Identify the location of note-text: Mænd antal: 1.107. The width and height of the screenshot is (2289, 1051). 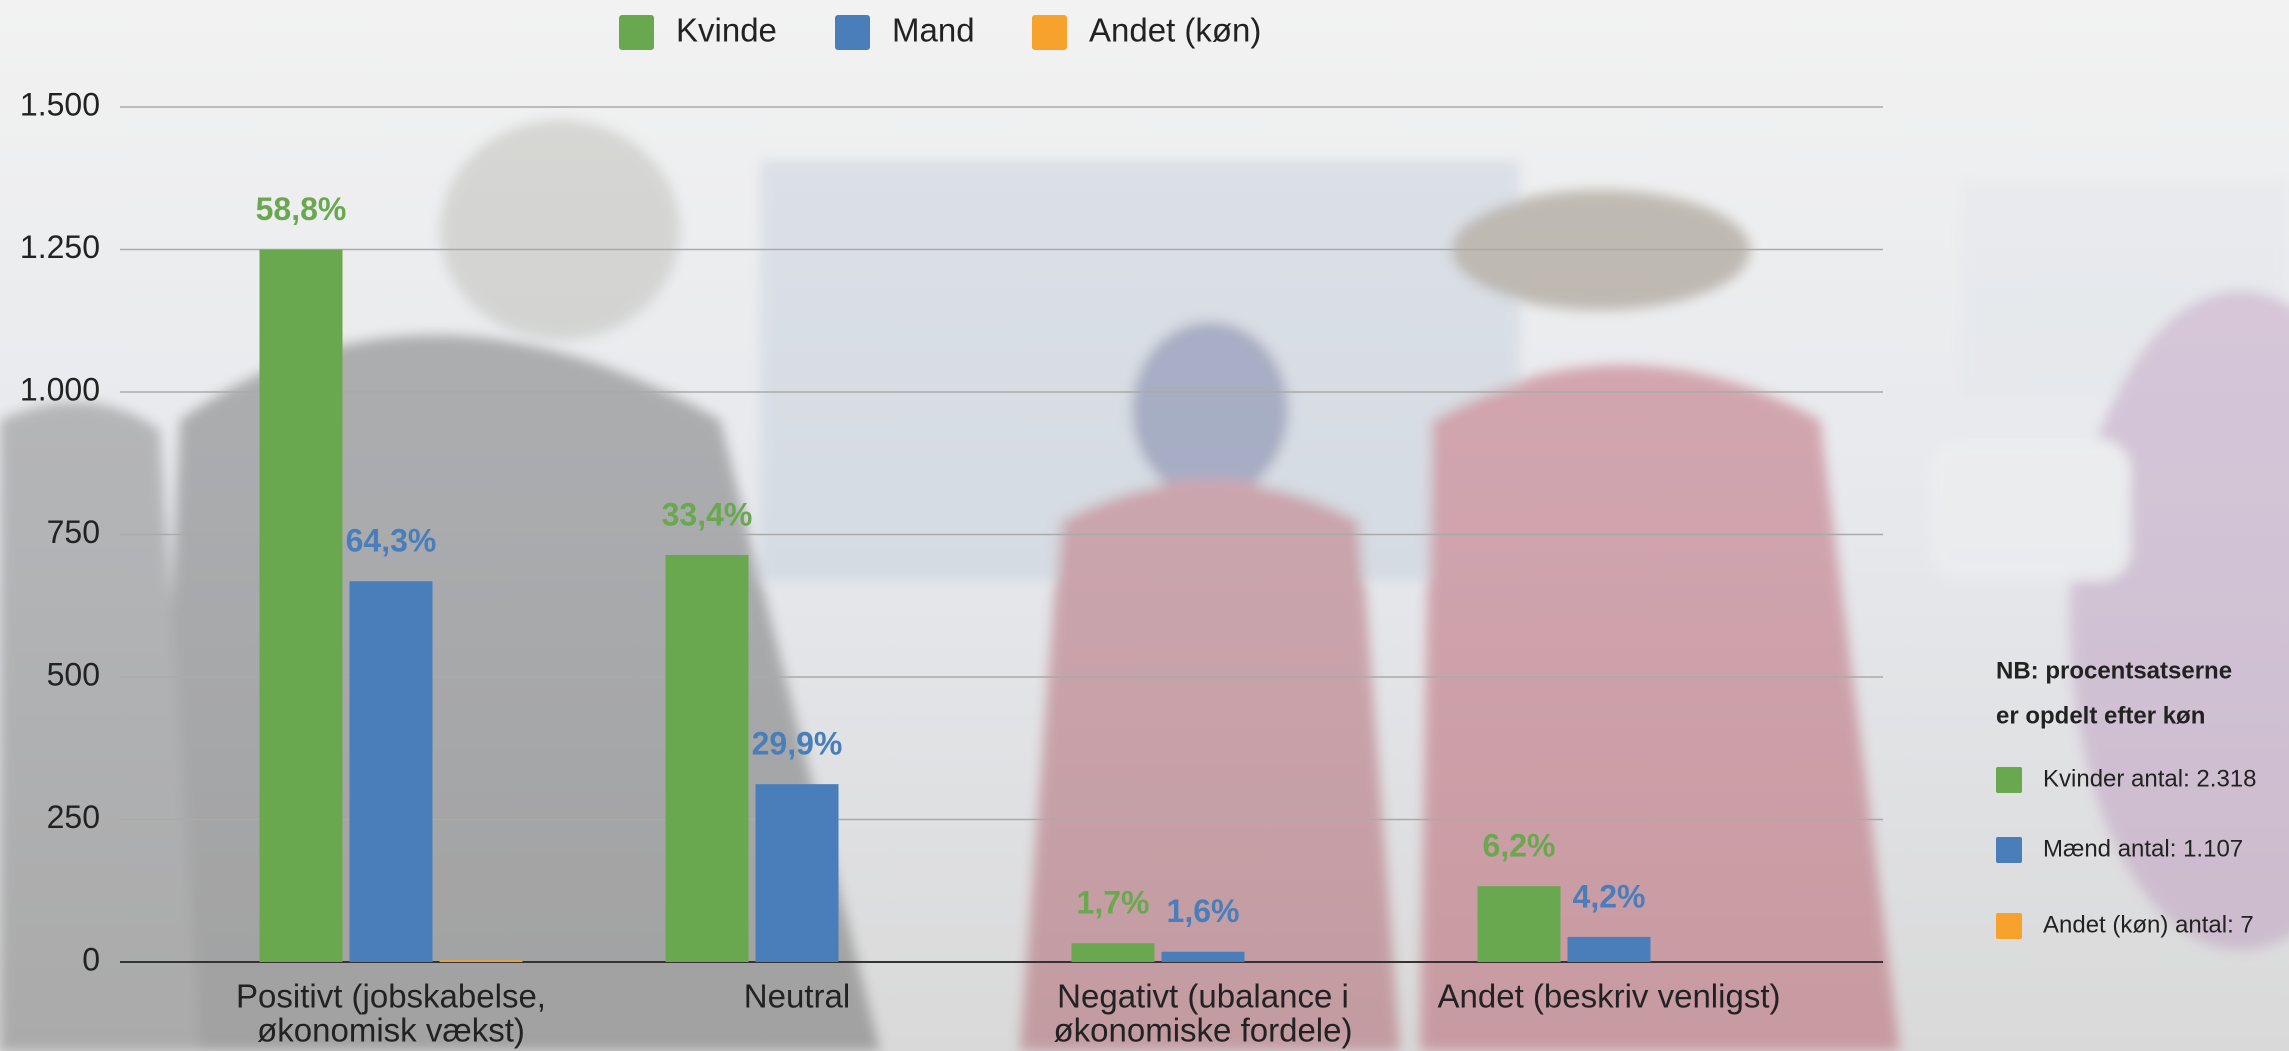
(2143, 848).